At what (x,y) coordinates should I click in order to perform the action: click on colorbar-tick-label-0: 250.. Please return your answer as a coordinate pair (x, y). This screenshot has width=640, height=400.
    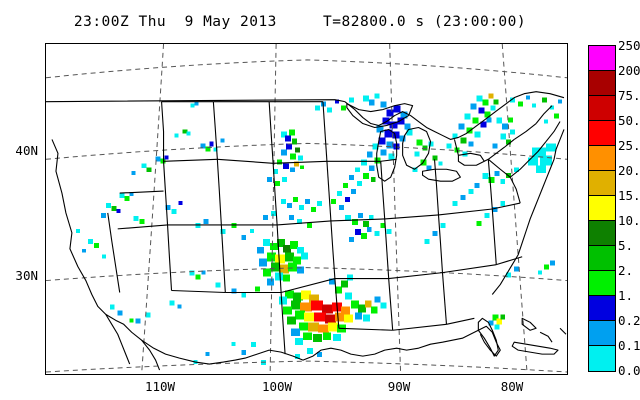
    Looking at the image, I should click on (629, 45).